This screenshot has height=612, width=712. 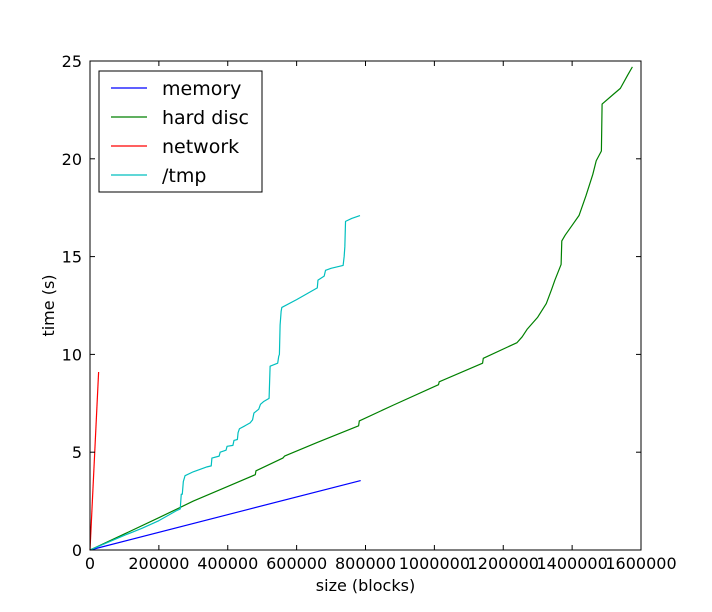 What do you see at coordinates (296, 563) in the screenshot?
I see `x-tick-label: 600000` at bounding box center [296, 563].